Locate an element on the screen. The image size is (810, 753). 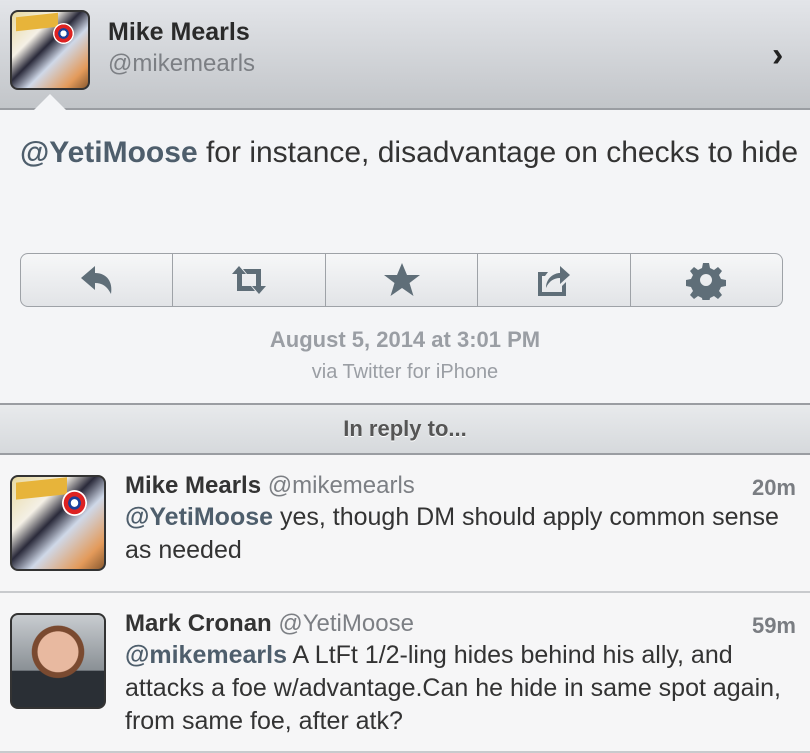
reply-button is located at coordinates (97, 280).